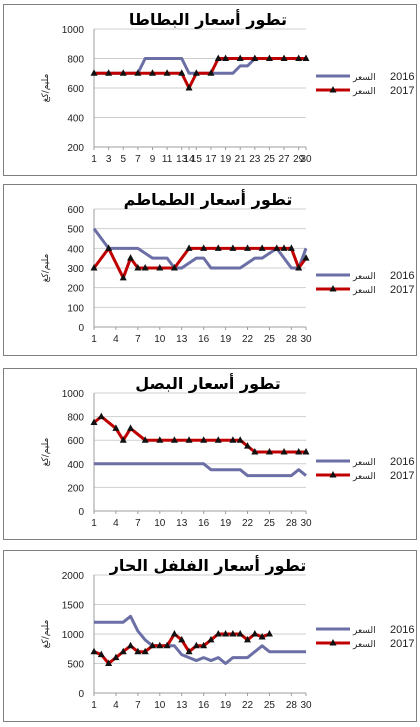 The width and height of the screenshot is (420, 727). I want to click on x-tick-label: 19, so click(226, 523).